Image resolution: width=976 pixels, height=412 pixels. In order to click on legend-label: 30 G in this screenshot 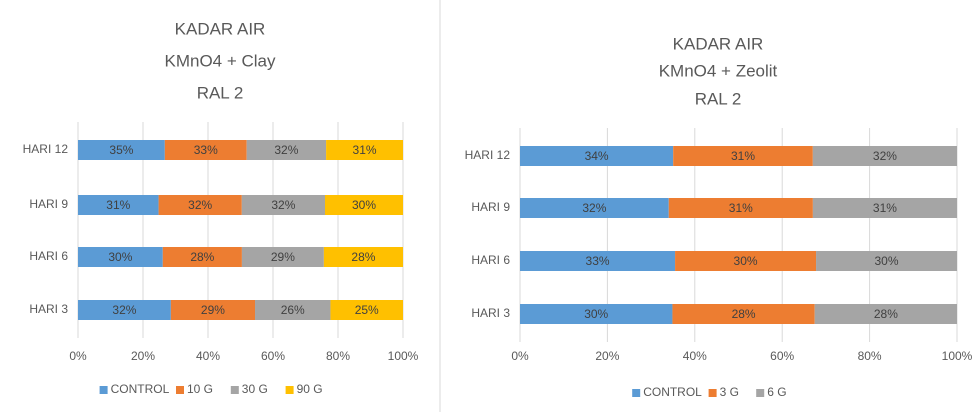, I will do `click(255, 389)`.